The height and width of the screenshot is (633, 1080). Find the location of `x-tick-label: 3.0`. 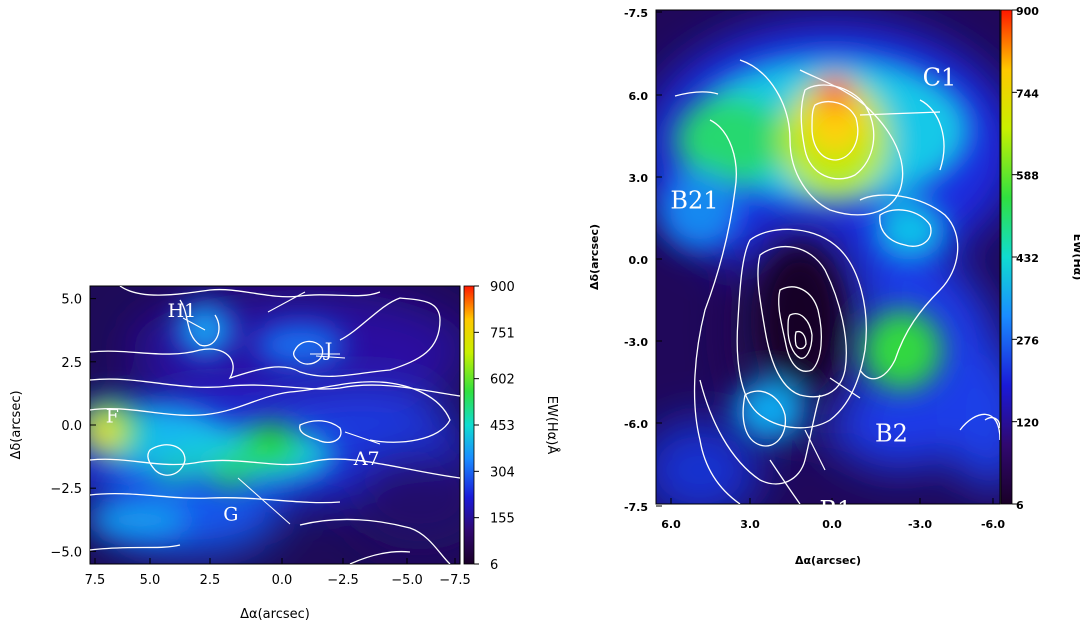

x-tick-label: 3.0 is located at coordinates (750, 524).